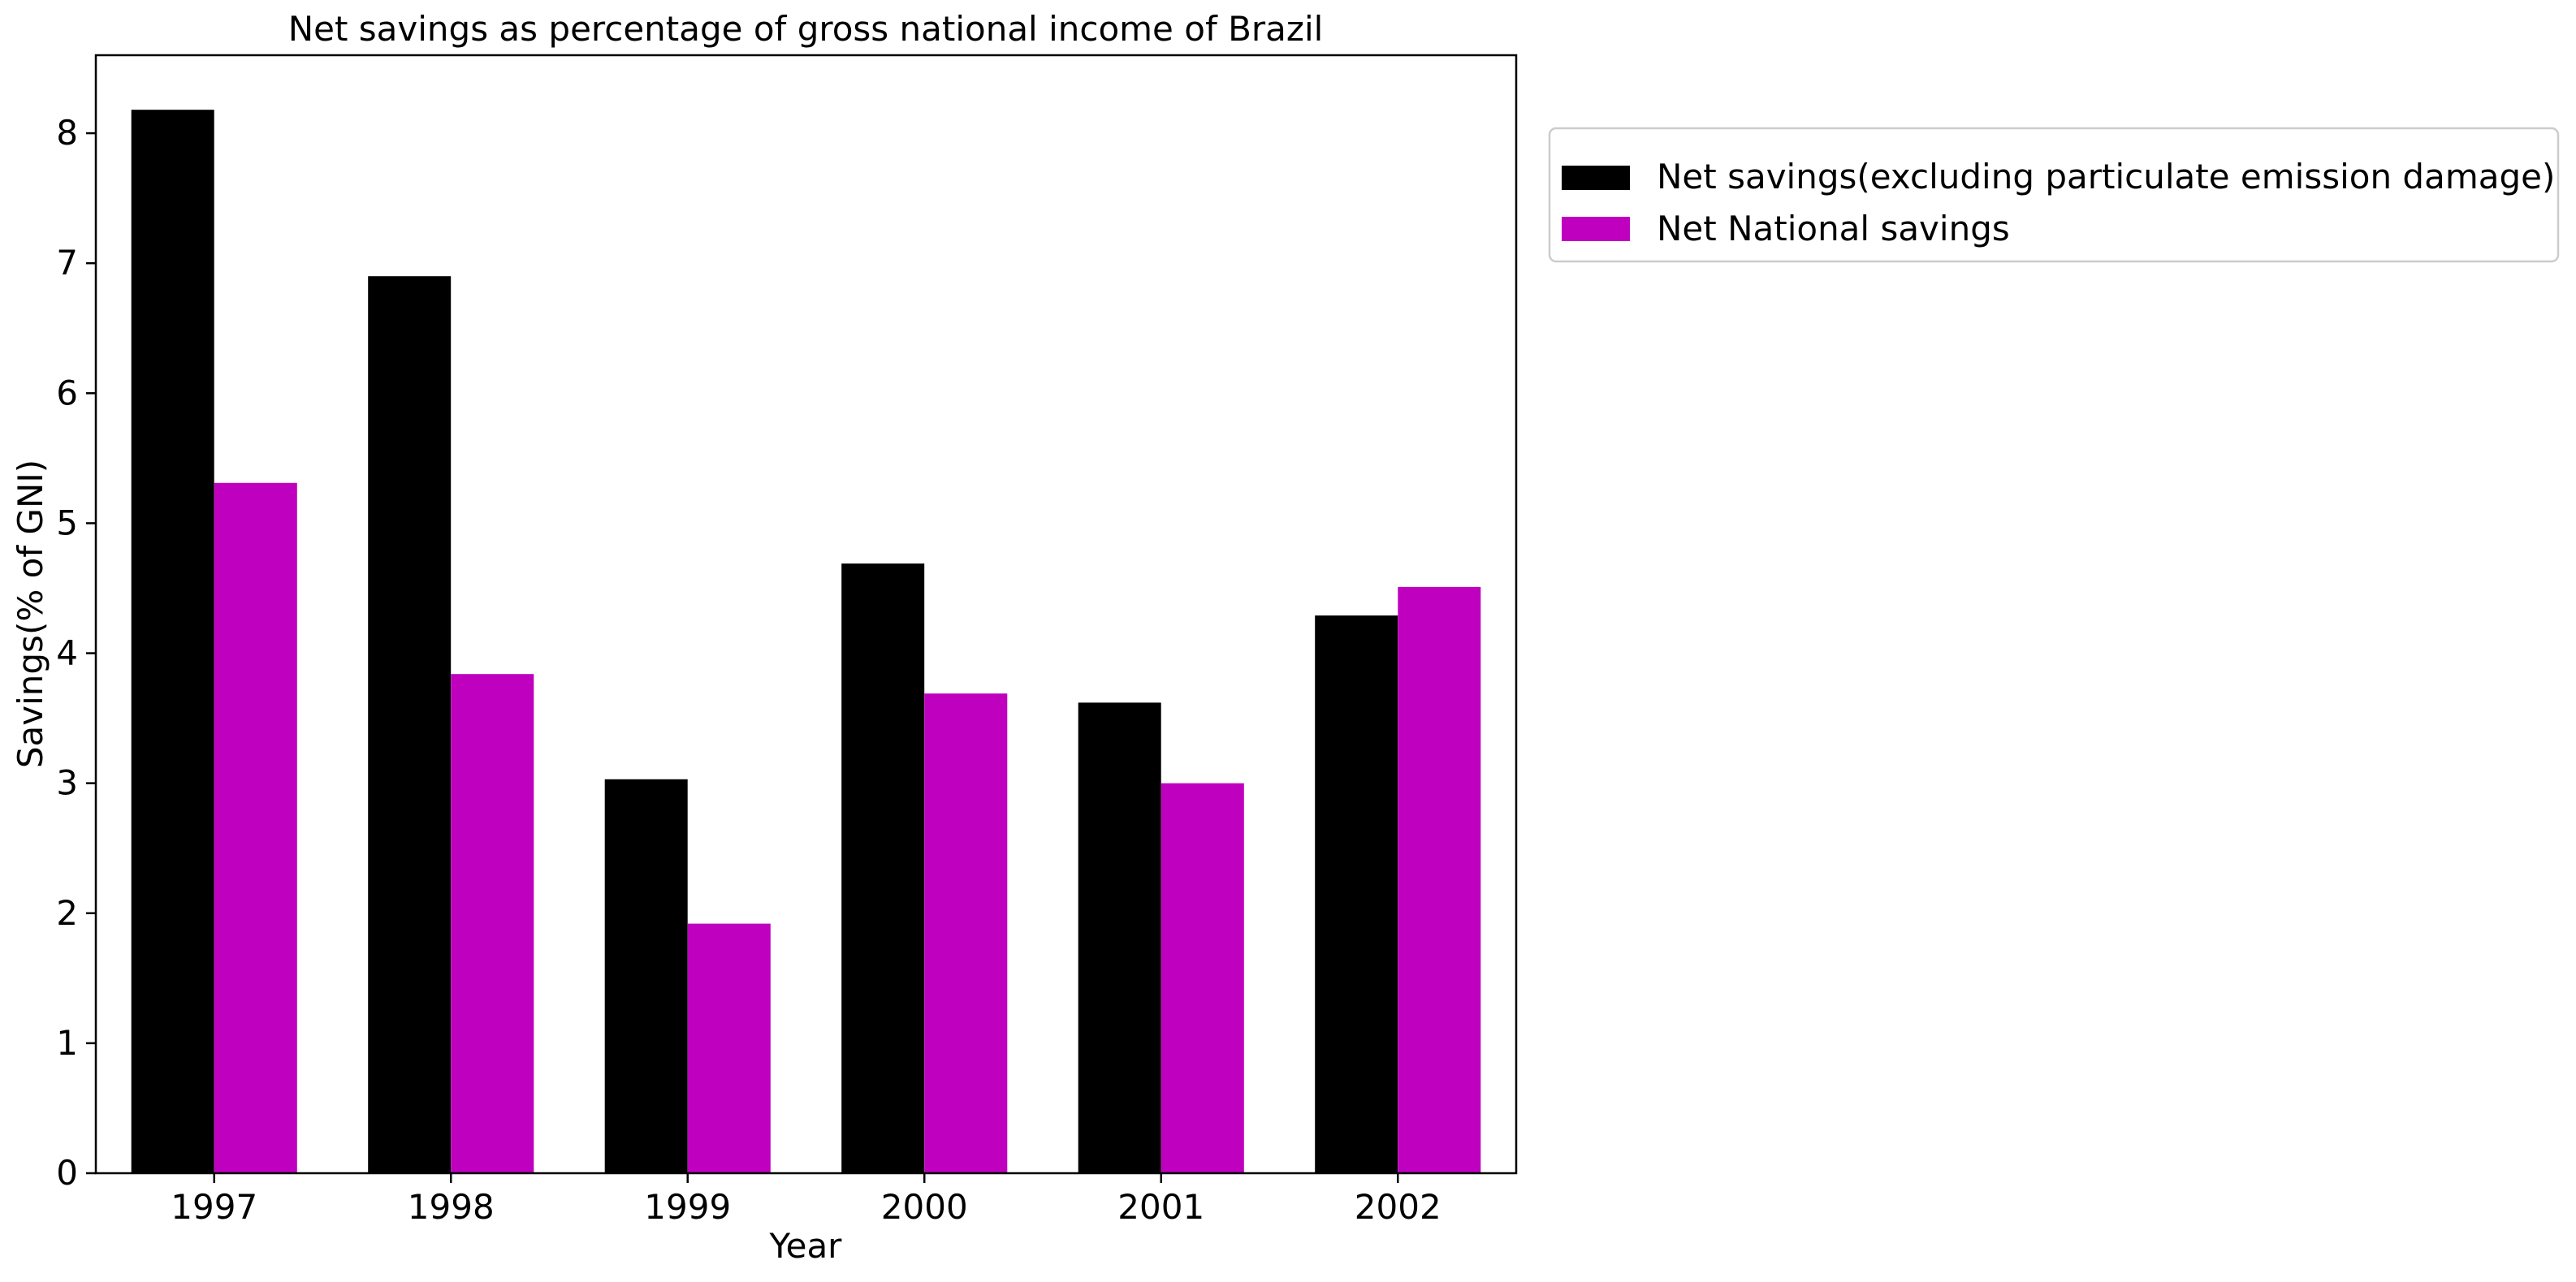 This screenshot has width=2576, height=1282. I want to click on y-tick-label: 5, so click(67, 522).